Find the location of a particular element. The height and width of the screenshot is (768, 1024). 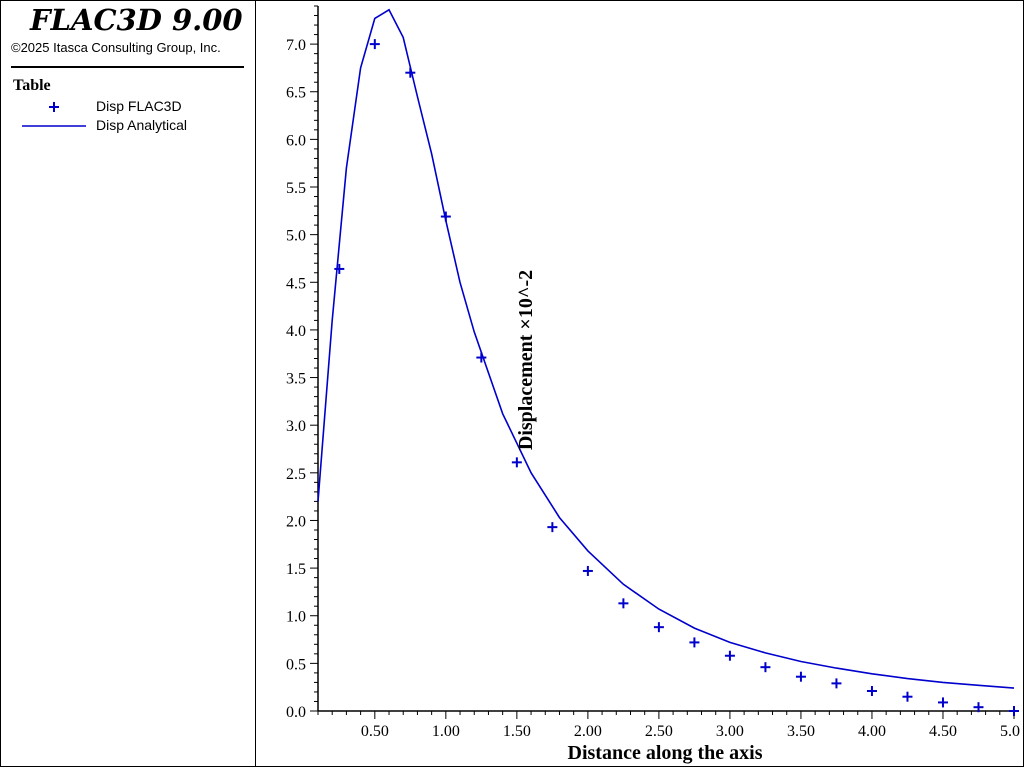

line-marker-icon is located at coordinates (54, 126).